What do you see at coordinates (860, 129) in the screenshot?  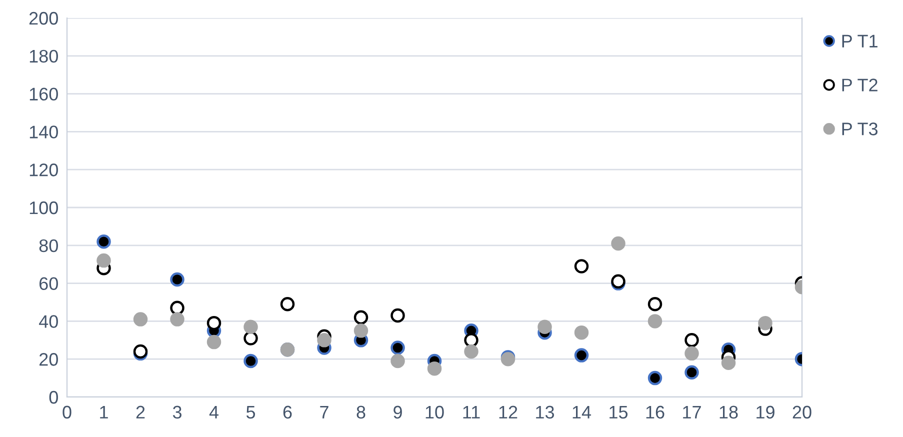 I see `legend-label: P T3` at bounding box center [860, 129].